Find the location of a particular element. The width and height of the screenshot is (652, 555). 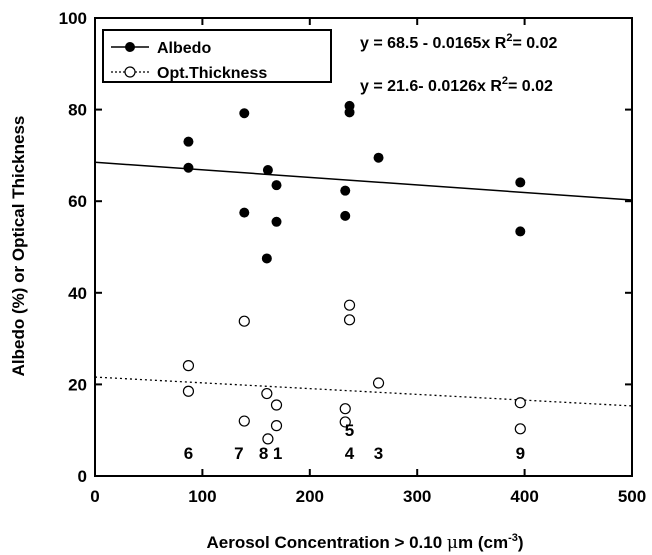

opt-thickness-fit-line is located at coordinates (363, 391).